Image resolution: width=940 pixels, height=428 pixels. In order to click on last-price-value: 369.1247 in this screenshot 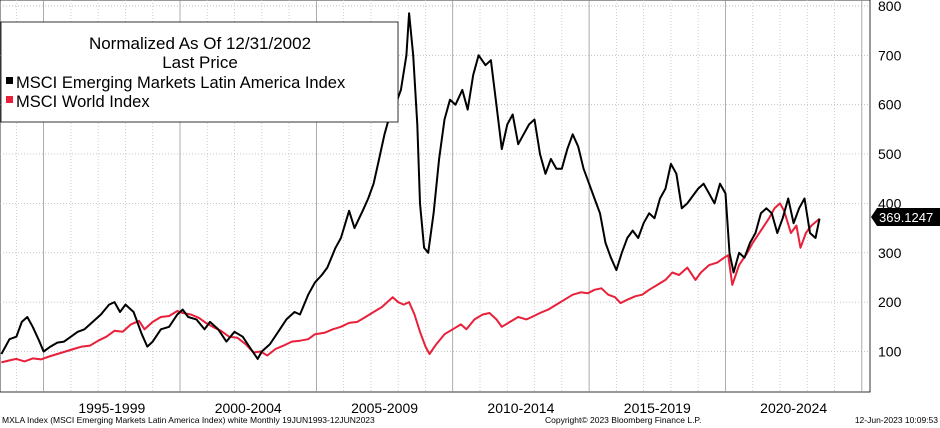, I will do `click(906, 217)`.